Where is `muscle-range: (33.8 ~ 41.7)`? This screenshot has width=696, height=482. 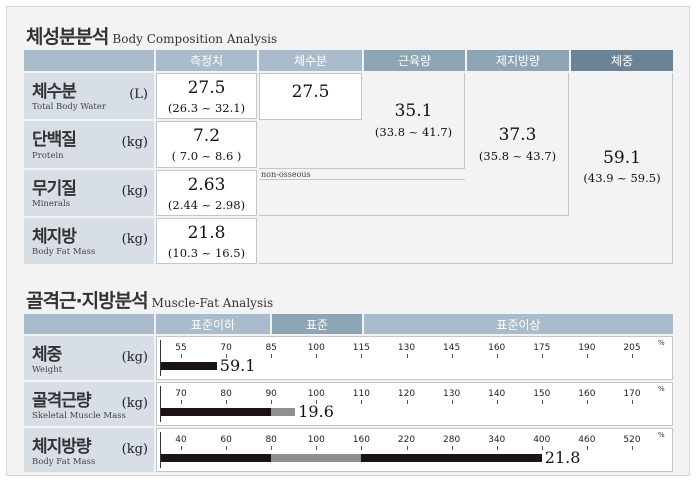
muscle-range: (33.8 ~ 41.7) is located at coordinates (413, 132).